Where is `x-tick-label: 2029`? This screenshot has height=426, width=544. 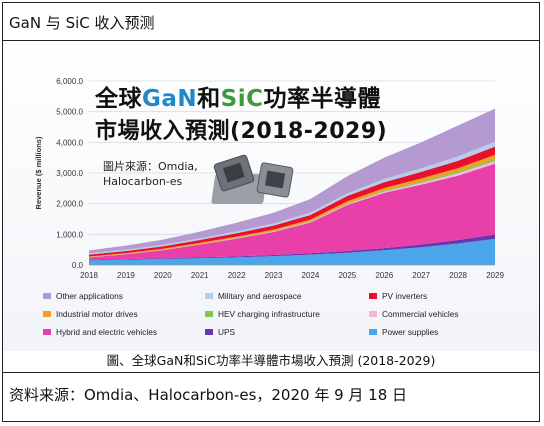
x-tick-label: 2029 is located at coordinates (495, 275).